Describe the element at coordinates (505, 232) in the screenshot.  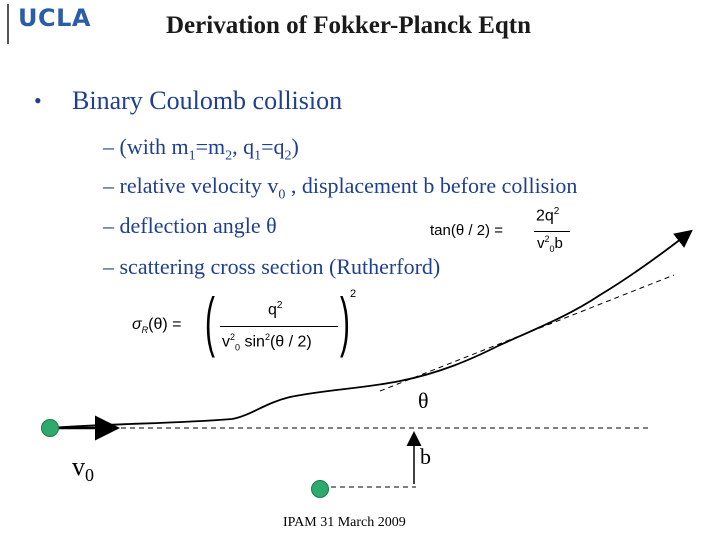
I see `tan-formula: tan(θ / 2) = 2q2 v20b` at that location.